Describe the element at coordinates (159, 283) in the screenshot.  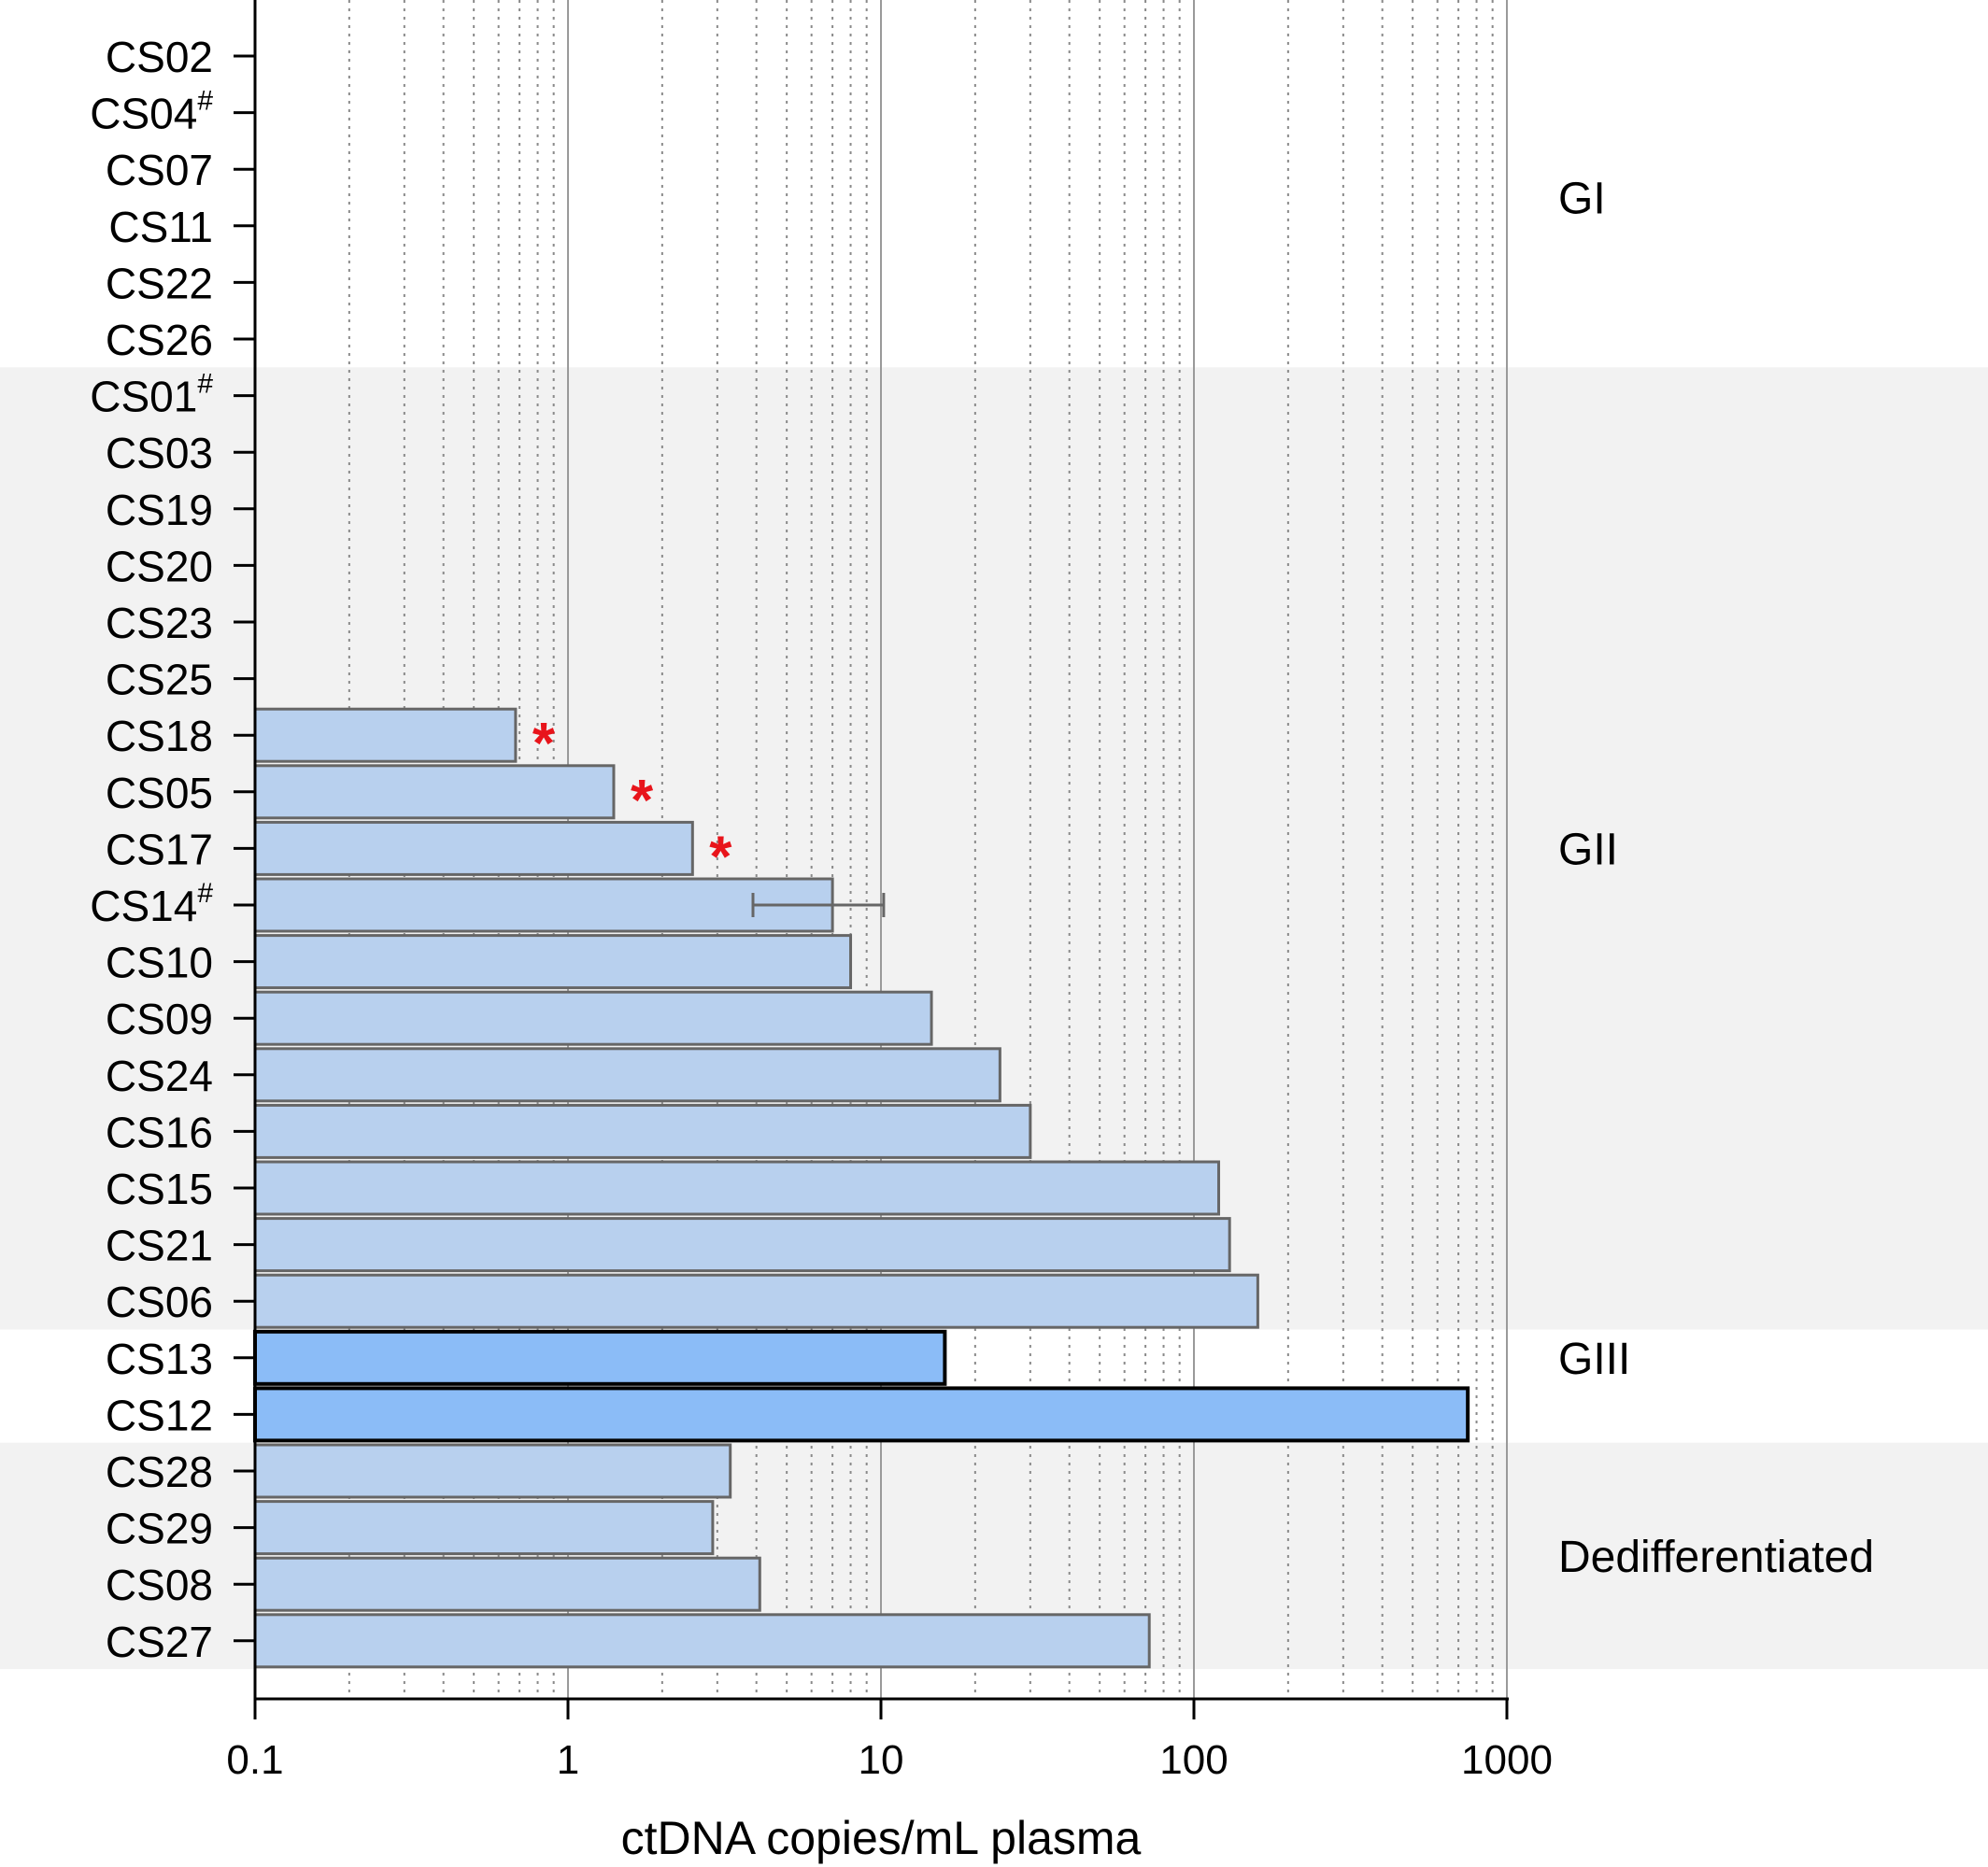
I see `y-tick-label: CS22` at that location.